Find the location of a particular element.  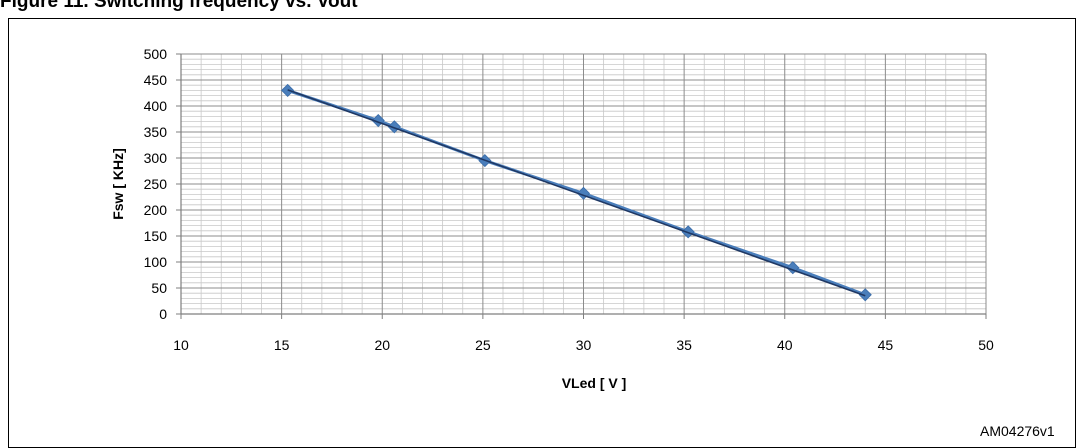

y-tick-label: 400 is located at coordinates (156, 106).